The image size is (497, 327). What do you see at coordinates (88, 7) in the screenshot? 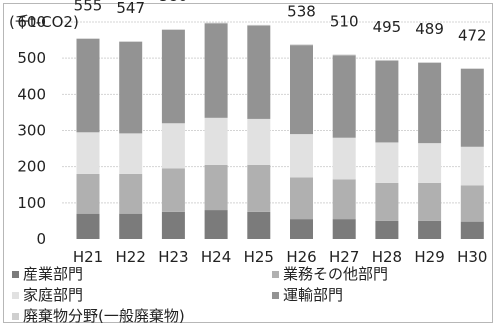
I see `data-label: 555` at bounding box center [88, 7].